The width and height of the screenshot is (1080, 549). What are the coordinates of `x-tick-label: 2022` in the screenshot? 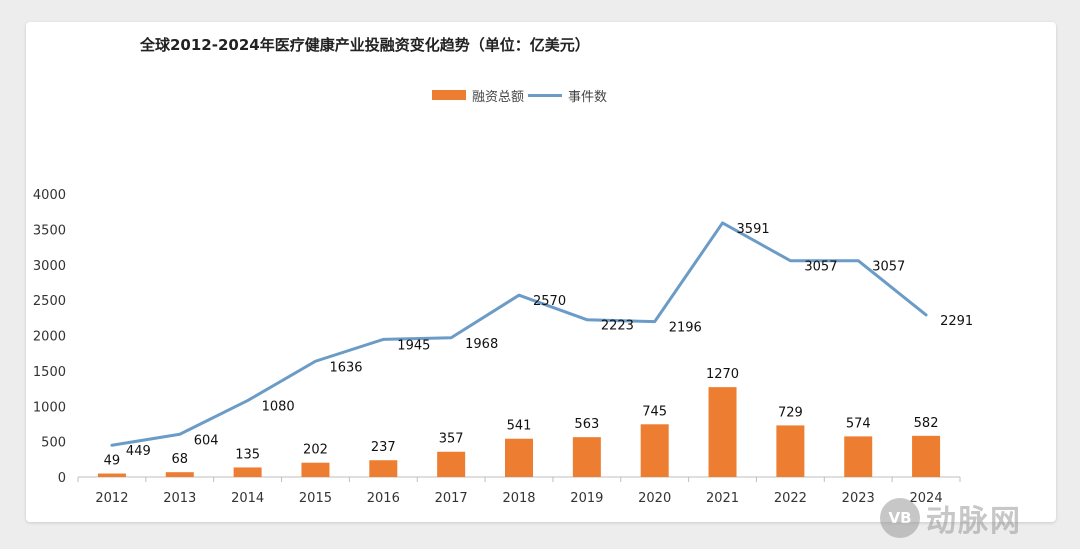 It's located at (790, 498).